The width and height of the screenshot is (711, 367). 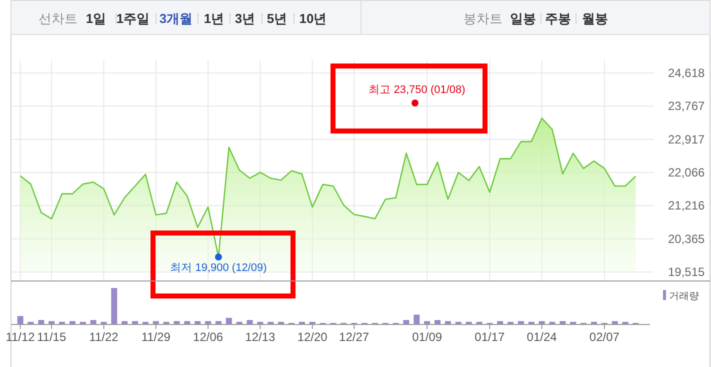 I want to click on y-tick-label: 24,618, so click(x=687, y=73).